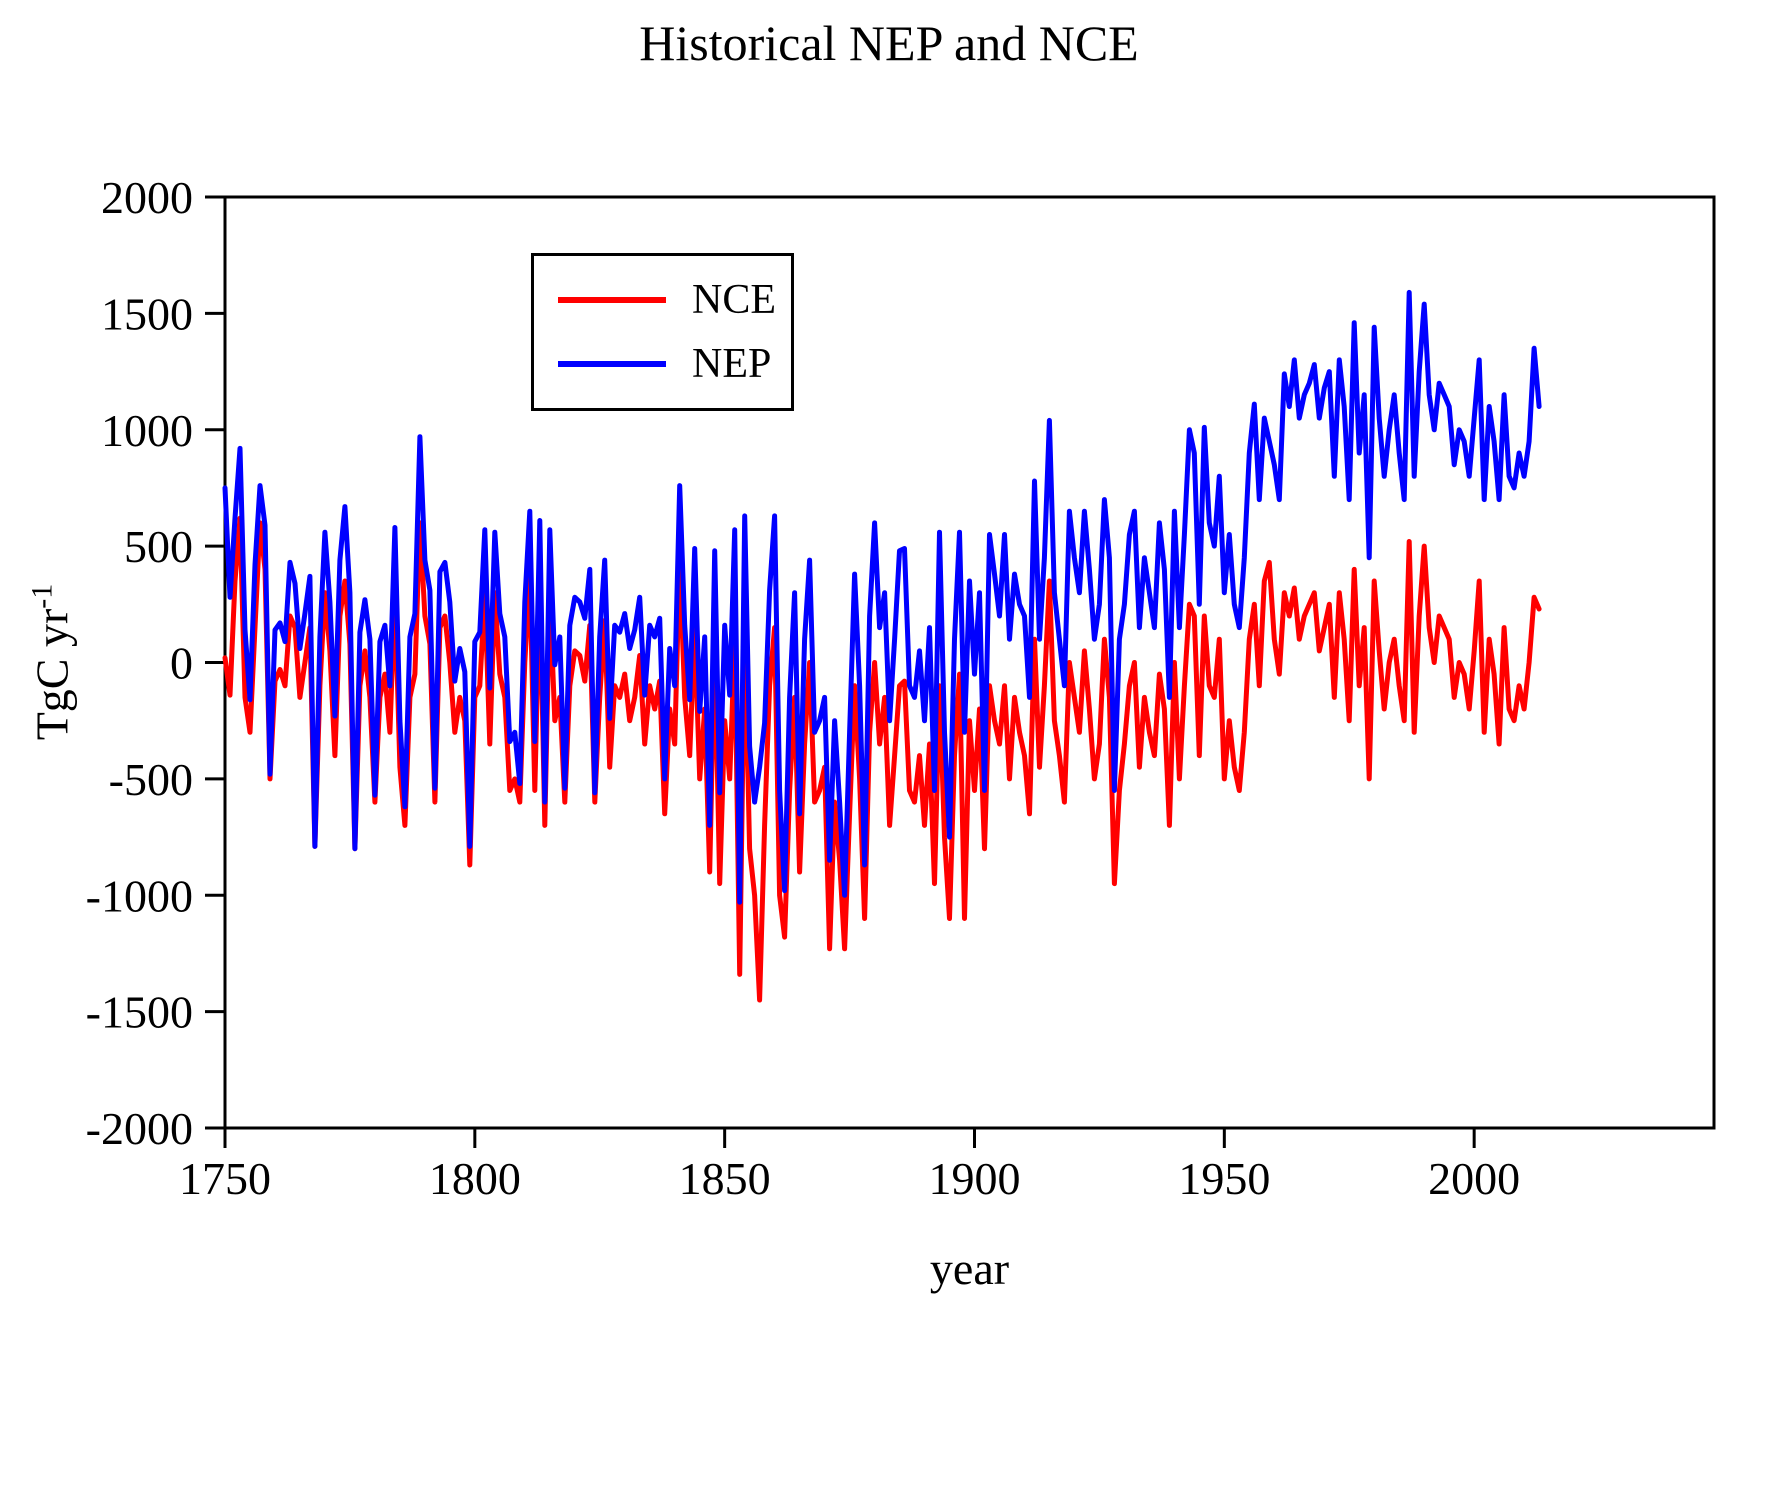 This screenshot has width=1778, height=1486. I want to click on svg-text: 0, so click(181, 663).